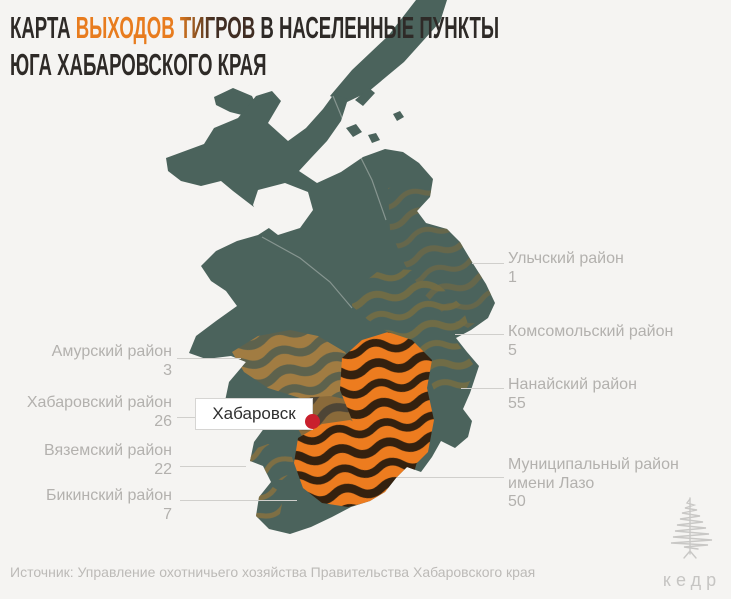 The image size is (731, 599). What do you see at coordinates (312, 421) in the screenshot?
I see `city-marker-dot` at bounding box center [312, 421].